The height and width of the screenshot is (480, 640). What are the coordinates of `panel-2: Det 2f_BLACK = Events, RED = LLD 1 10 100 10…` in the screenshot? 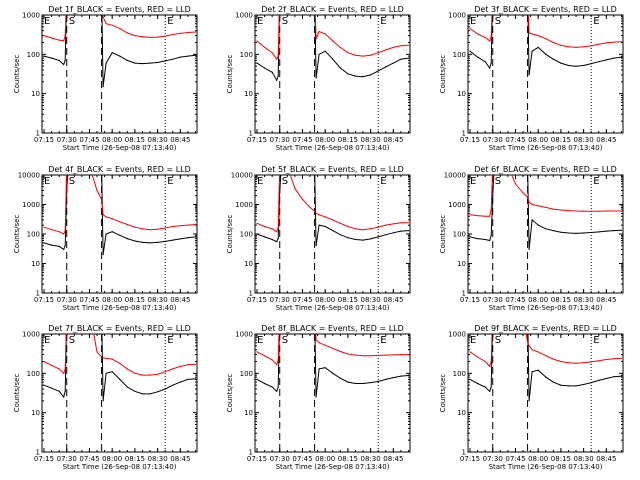 It's located at (318, 78).